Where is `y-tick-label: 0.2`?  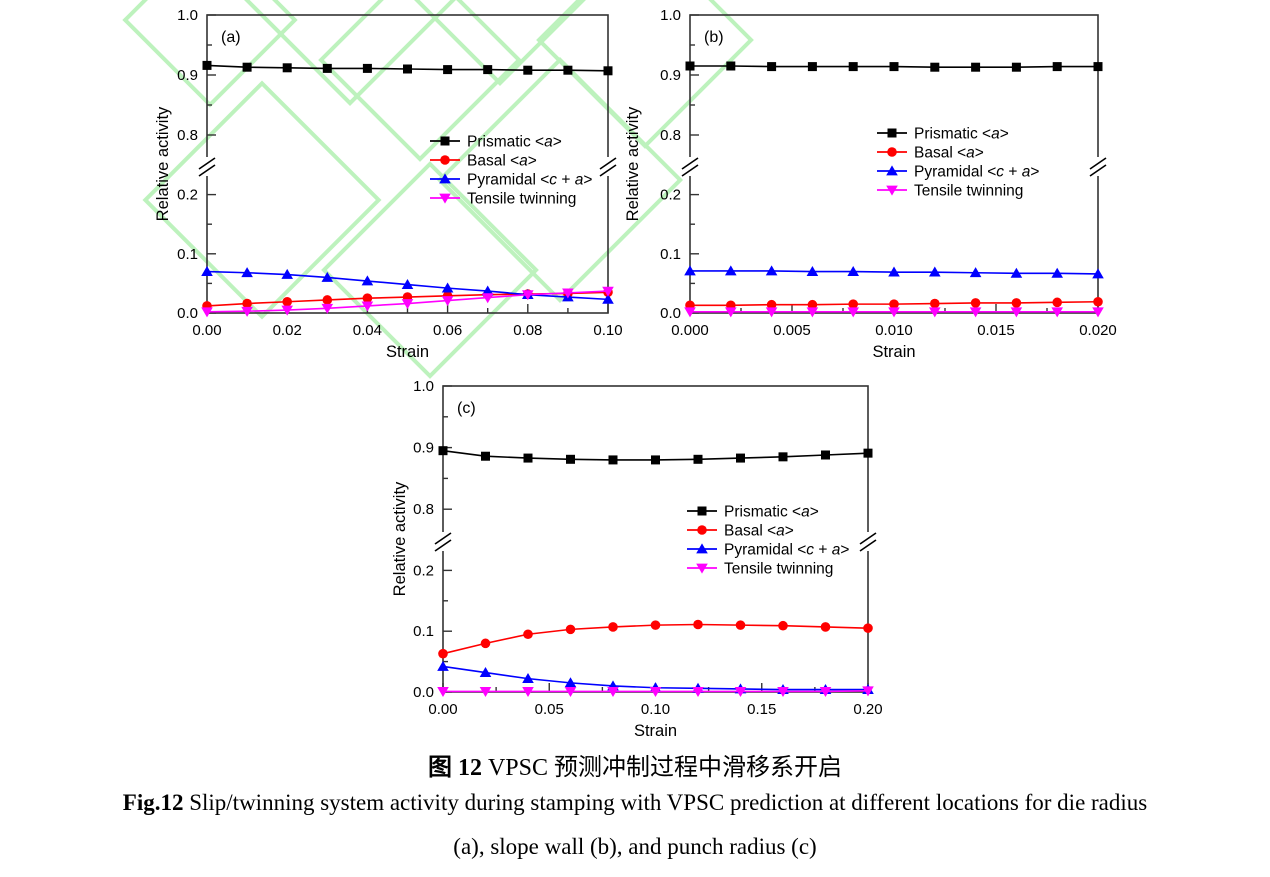 y-tick-label: 0.2 is located at coordinates (187, 195).